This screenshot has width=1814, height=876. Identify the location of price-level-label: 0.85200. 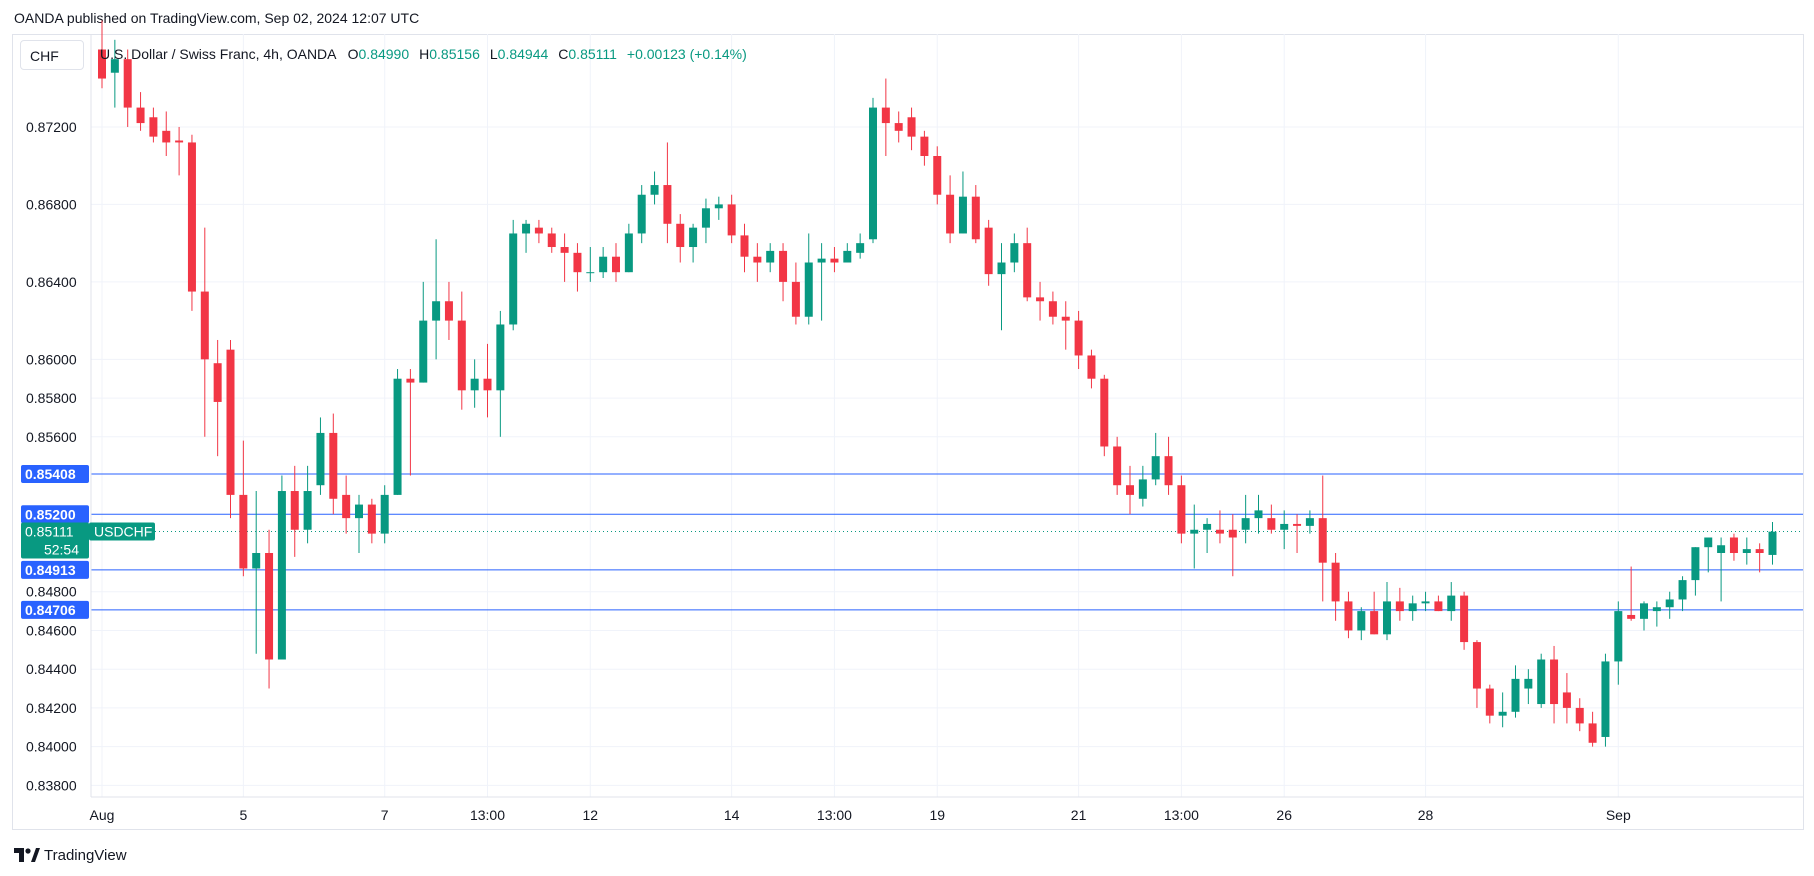
(55, 514).